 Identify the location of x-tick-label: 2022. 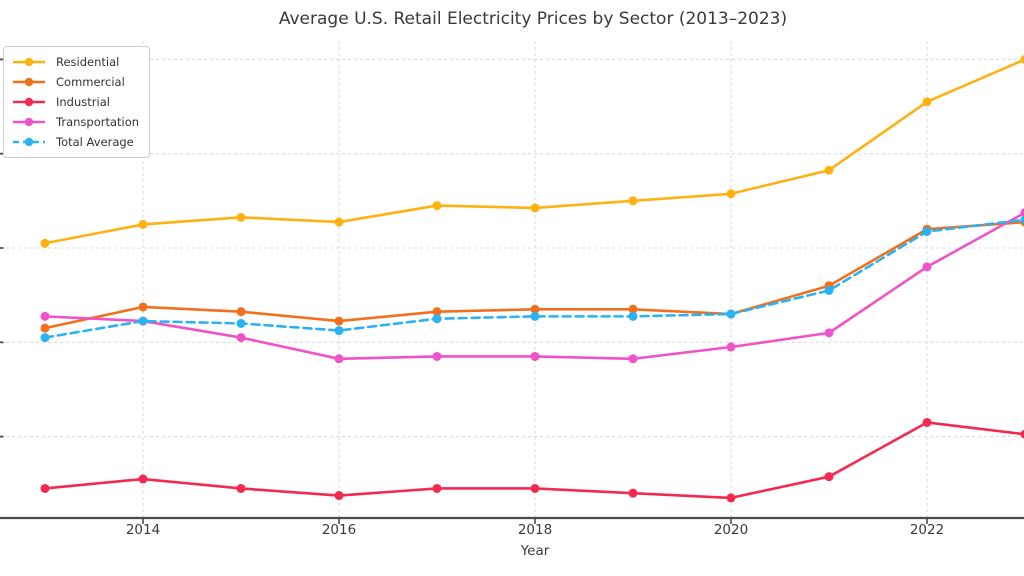
(927, 530).